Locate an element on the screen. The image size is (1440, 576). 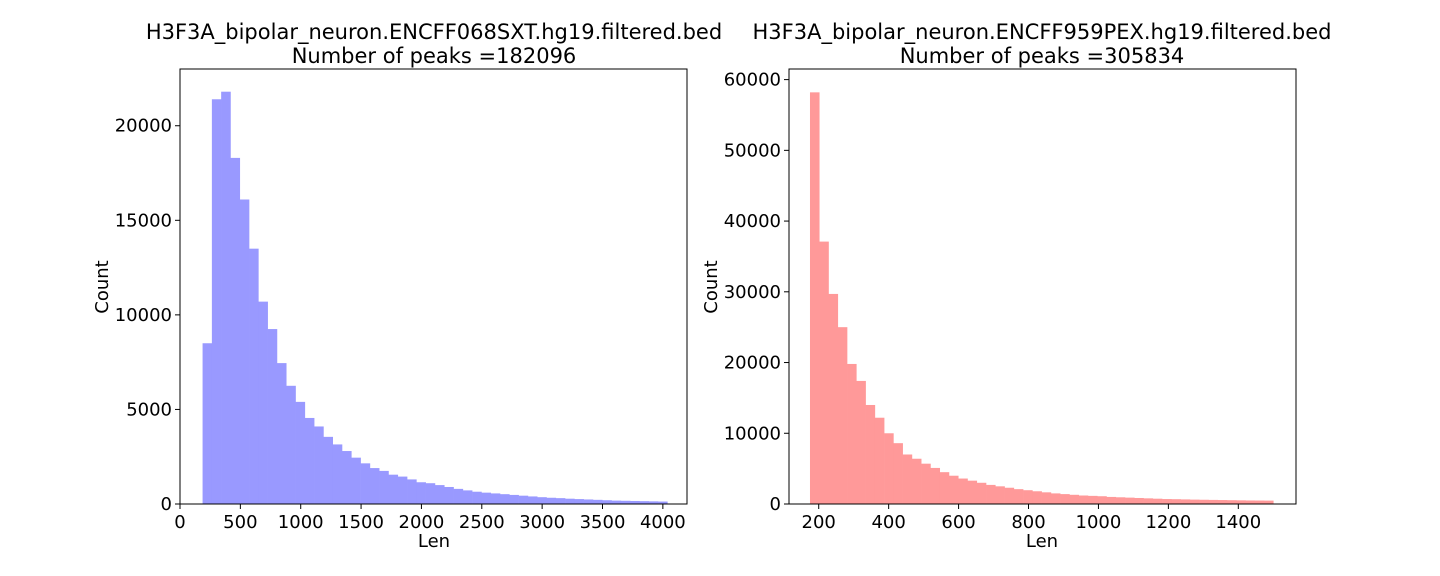
chart-left-x-tick-label: 3500 is located at coordinates (603, 522).